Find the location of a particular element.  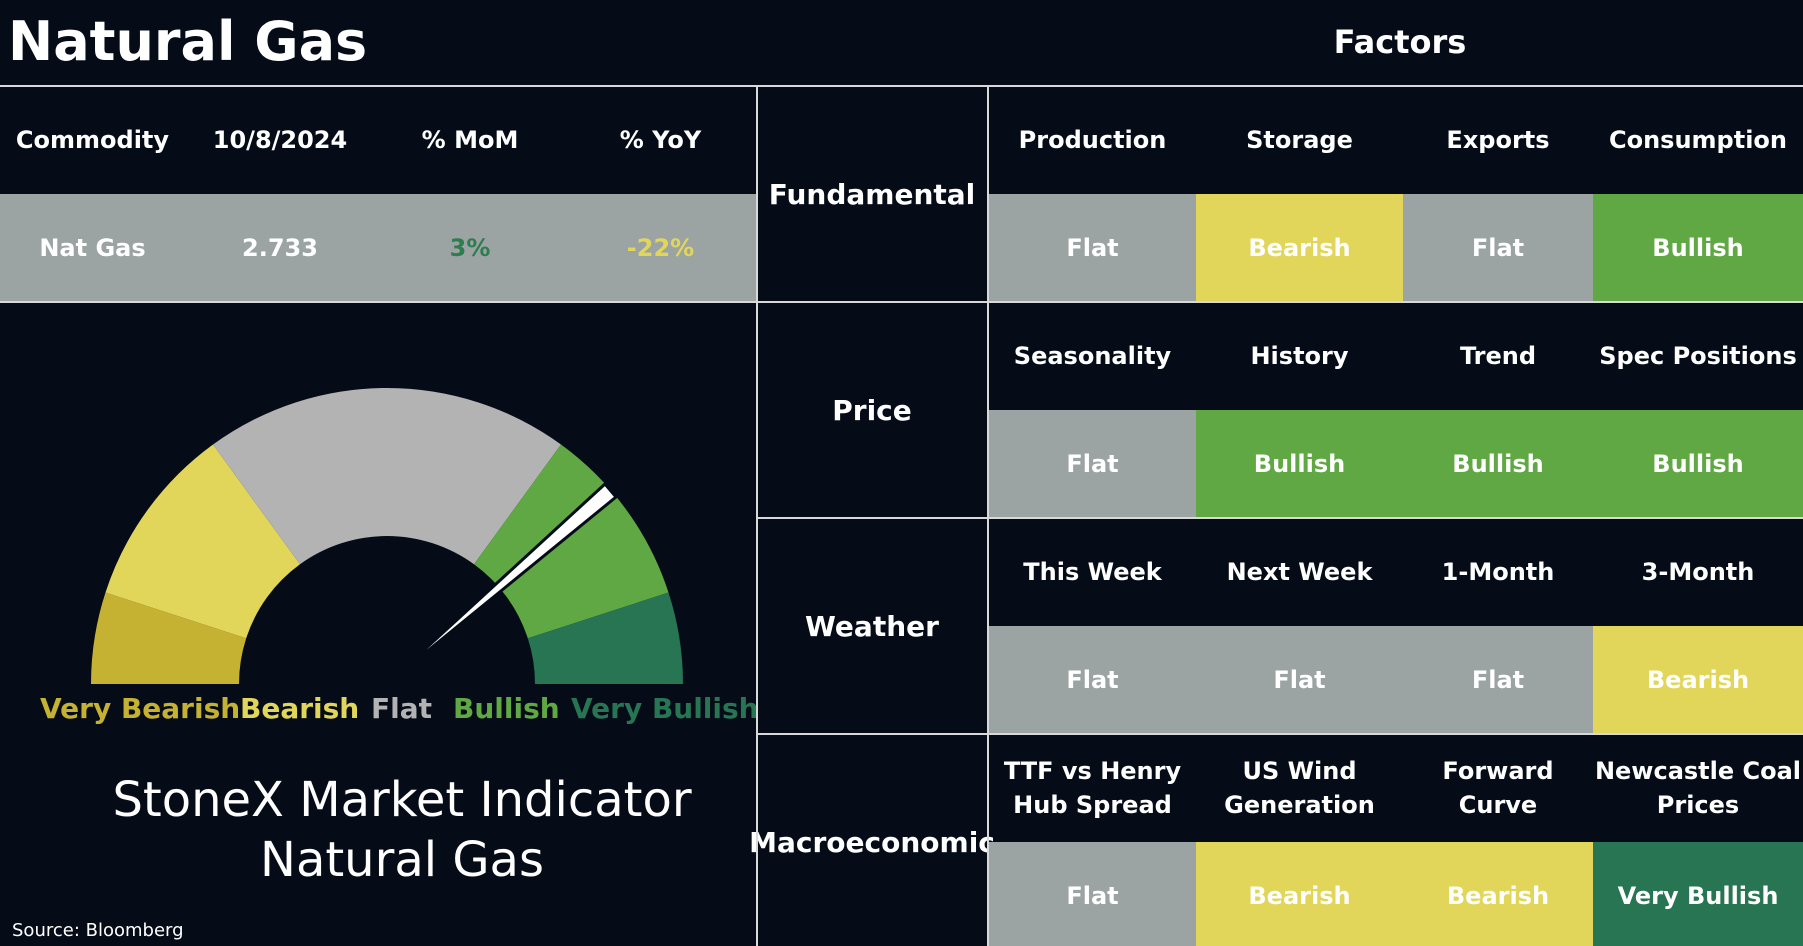

market-indicator-gauge is located at coordinates (387, 536).